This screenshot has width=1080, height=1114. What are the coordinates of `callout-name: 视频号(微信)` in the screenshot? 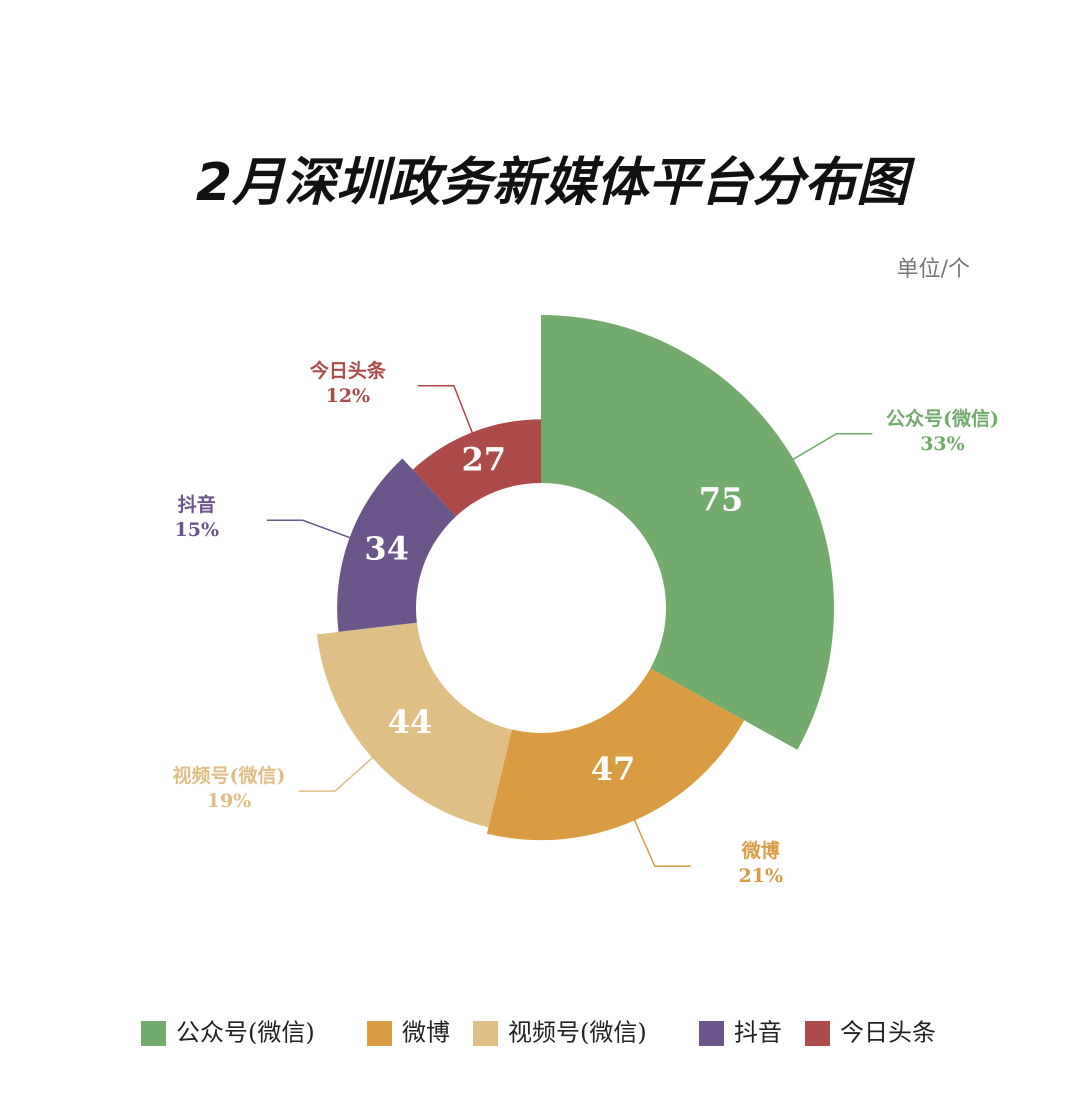 It's located at (228, 775).